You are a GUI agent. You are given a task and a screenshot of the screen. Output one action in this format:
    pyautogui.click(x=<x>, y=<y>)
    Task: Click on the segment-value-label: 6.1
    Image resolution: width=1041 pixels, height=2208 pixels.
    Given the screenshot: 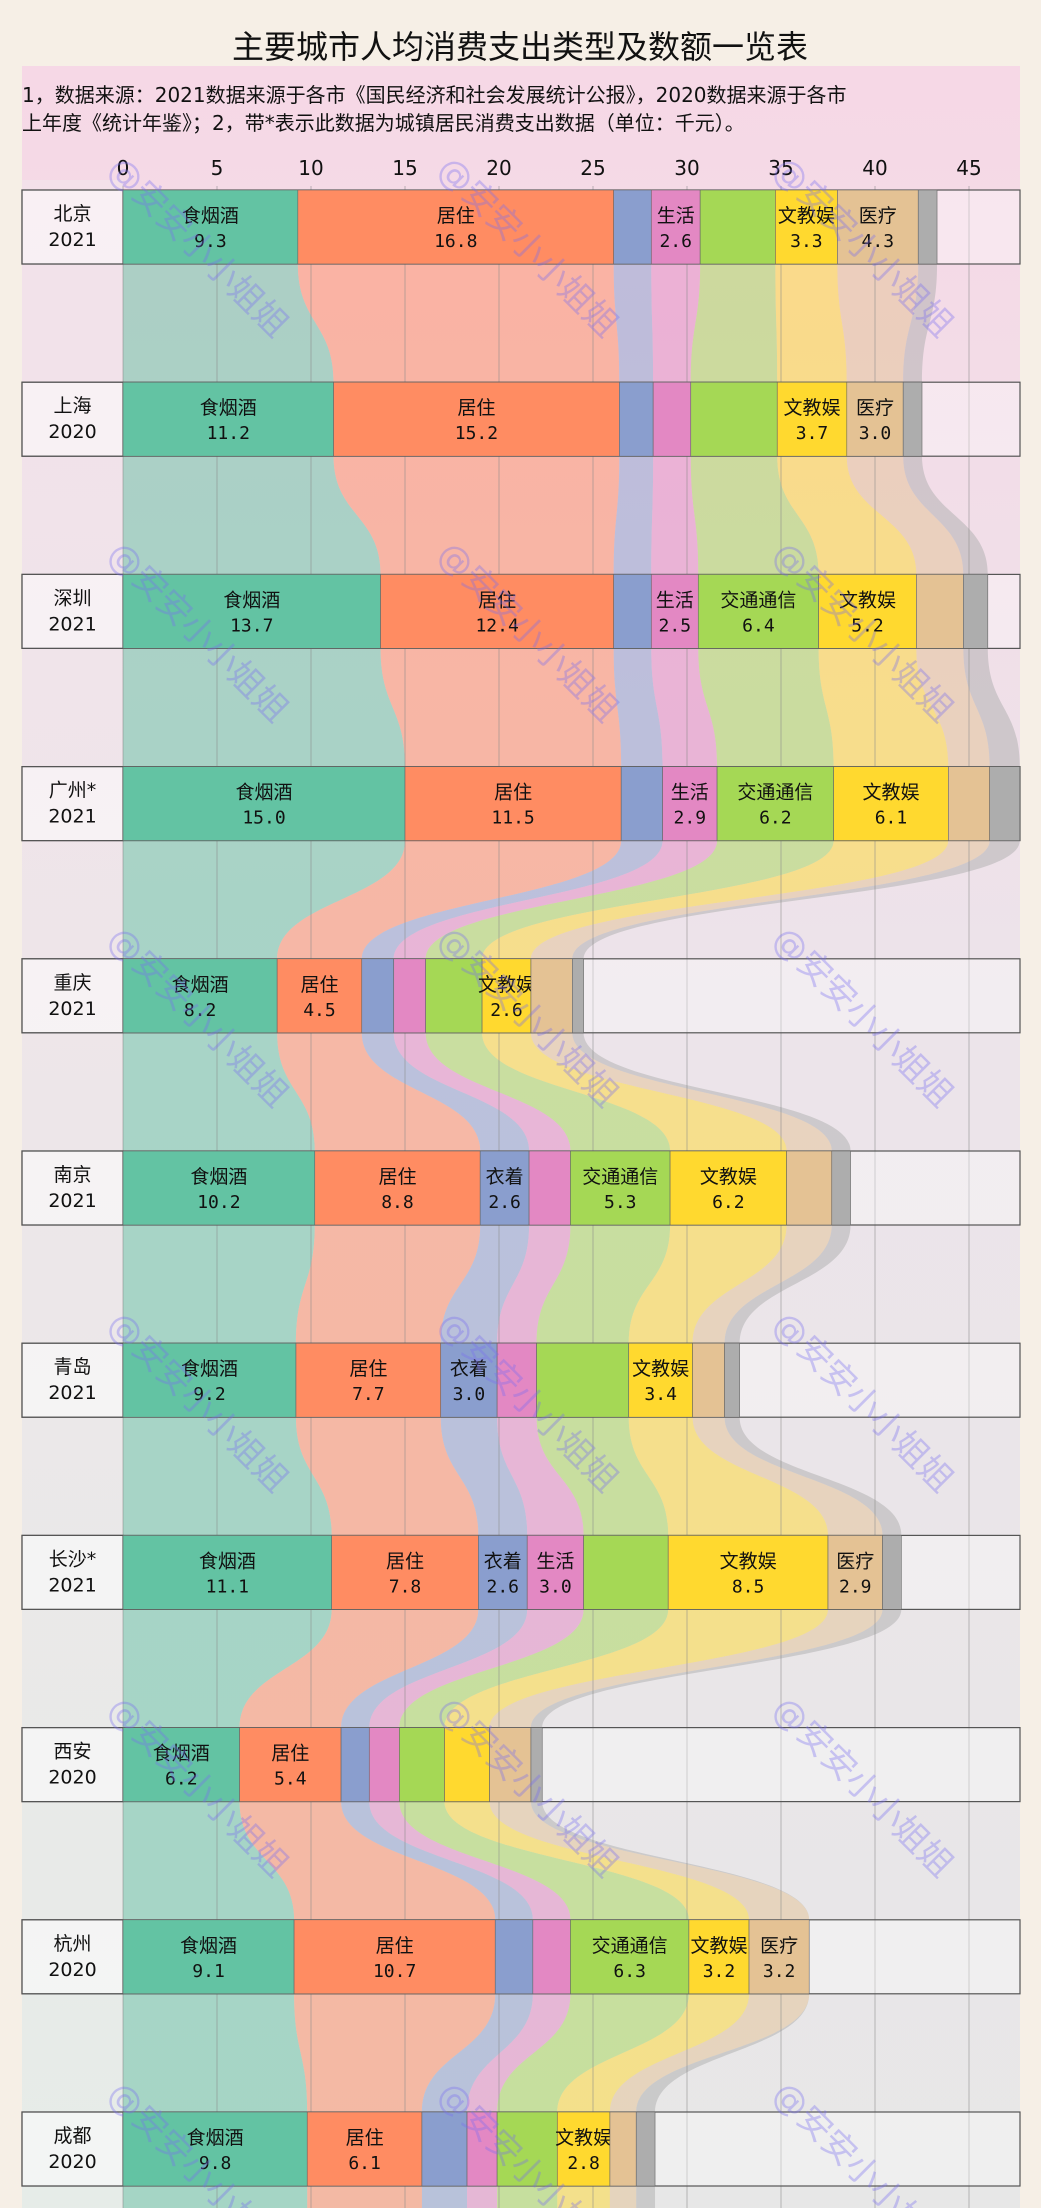 What is the action you would take?
    pyautogui.click(x=891, y=818)
    